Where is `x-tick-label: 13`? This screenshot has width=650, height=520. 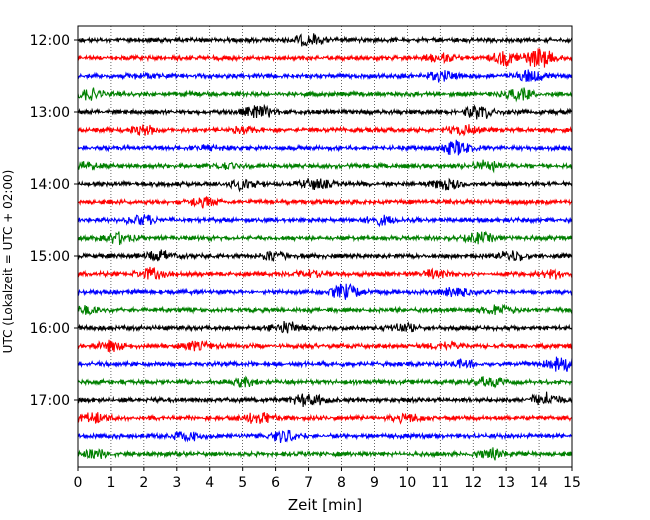 x-tick-label: 13 is located at coordinates (506, 483).